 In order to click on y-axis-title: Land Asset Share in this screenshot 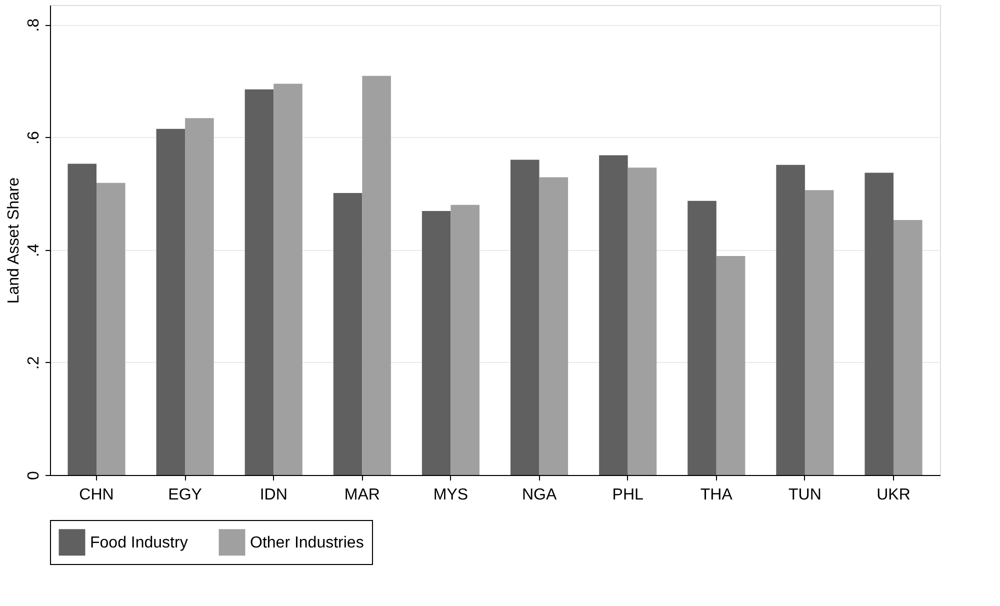, I will do `click(14, 240)`.